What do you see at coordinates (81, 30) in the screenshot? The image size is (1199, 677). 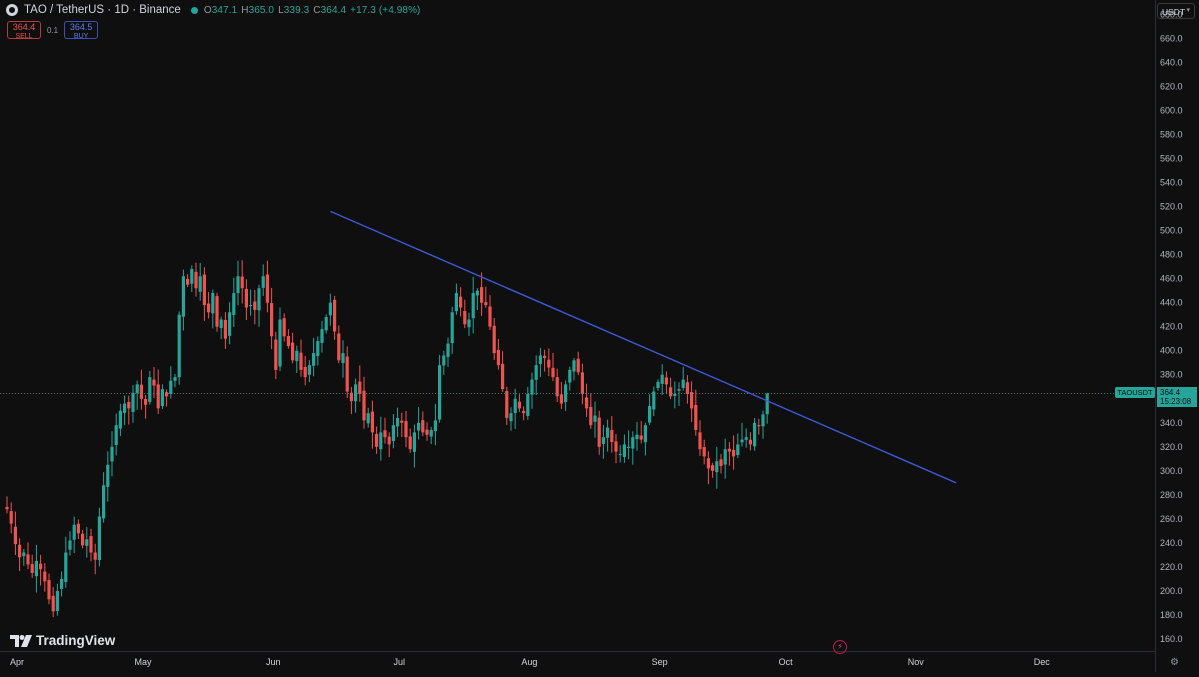 I see `buy-button: 364.5 BUY` at bounding box center [81, 30].